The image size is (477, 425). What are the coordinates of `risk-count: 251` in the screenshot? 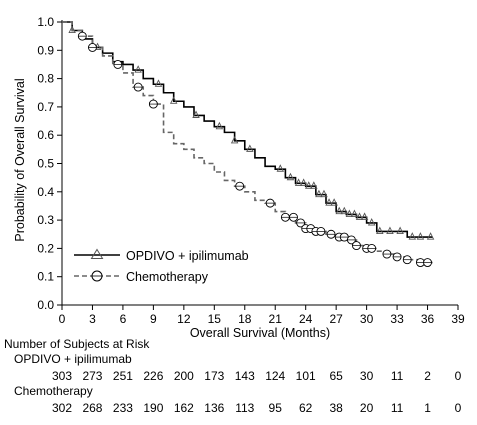 It's located at (123, 376).